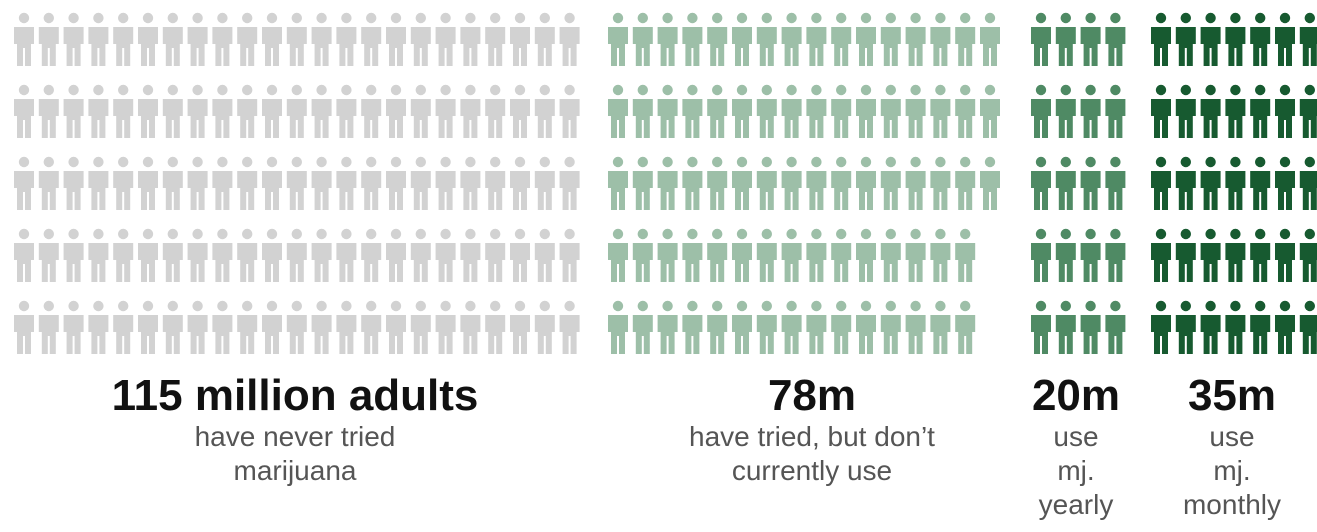  I want to click on icon-group-yearly, so click(1078, 183).